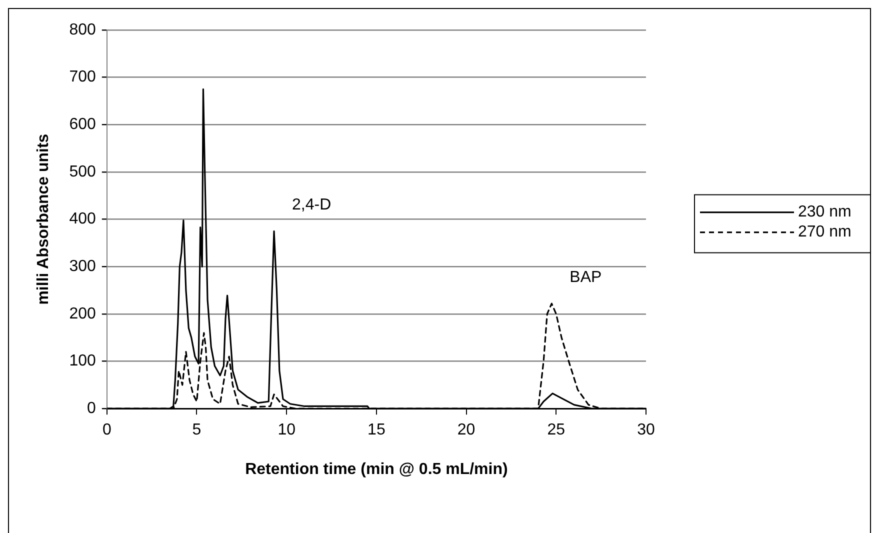 This screenshot has height=533, width=872. I want to click on x-tick-label: 0, so click(107, 430).